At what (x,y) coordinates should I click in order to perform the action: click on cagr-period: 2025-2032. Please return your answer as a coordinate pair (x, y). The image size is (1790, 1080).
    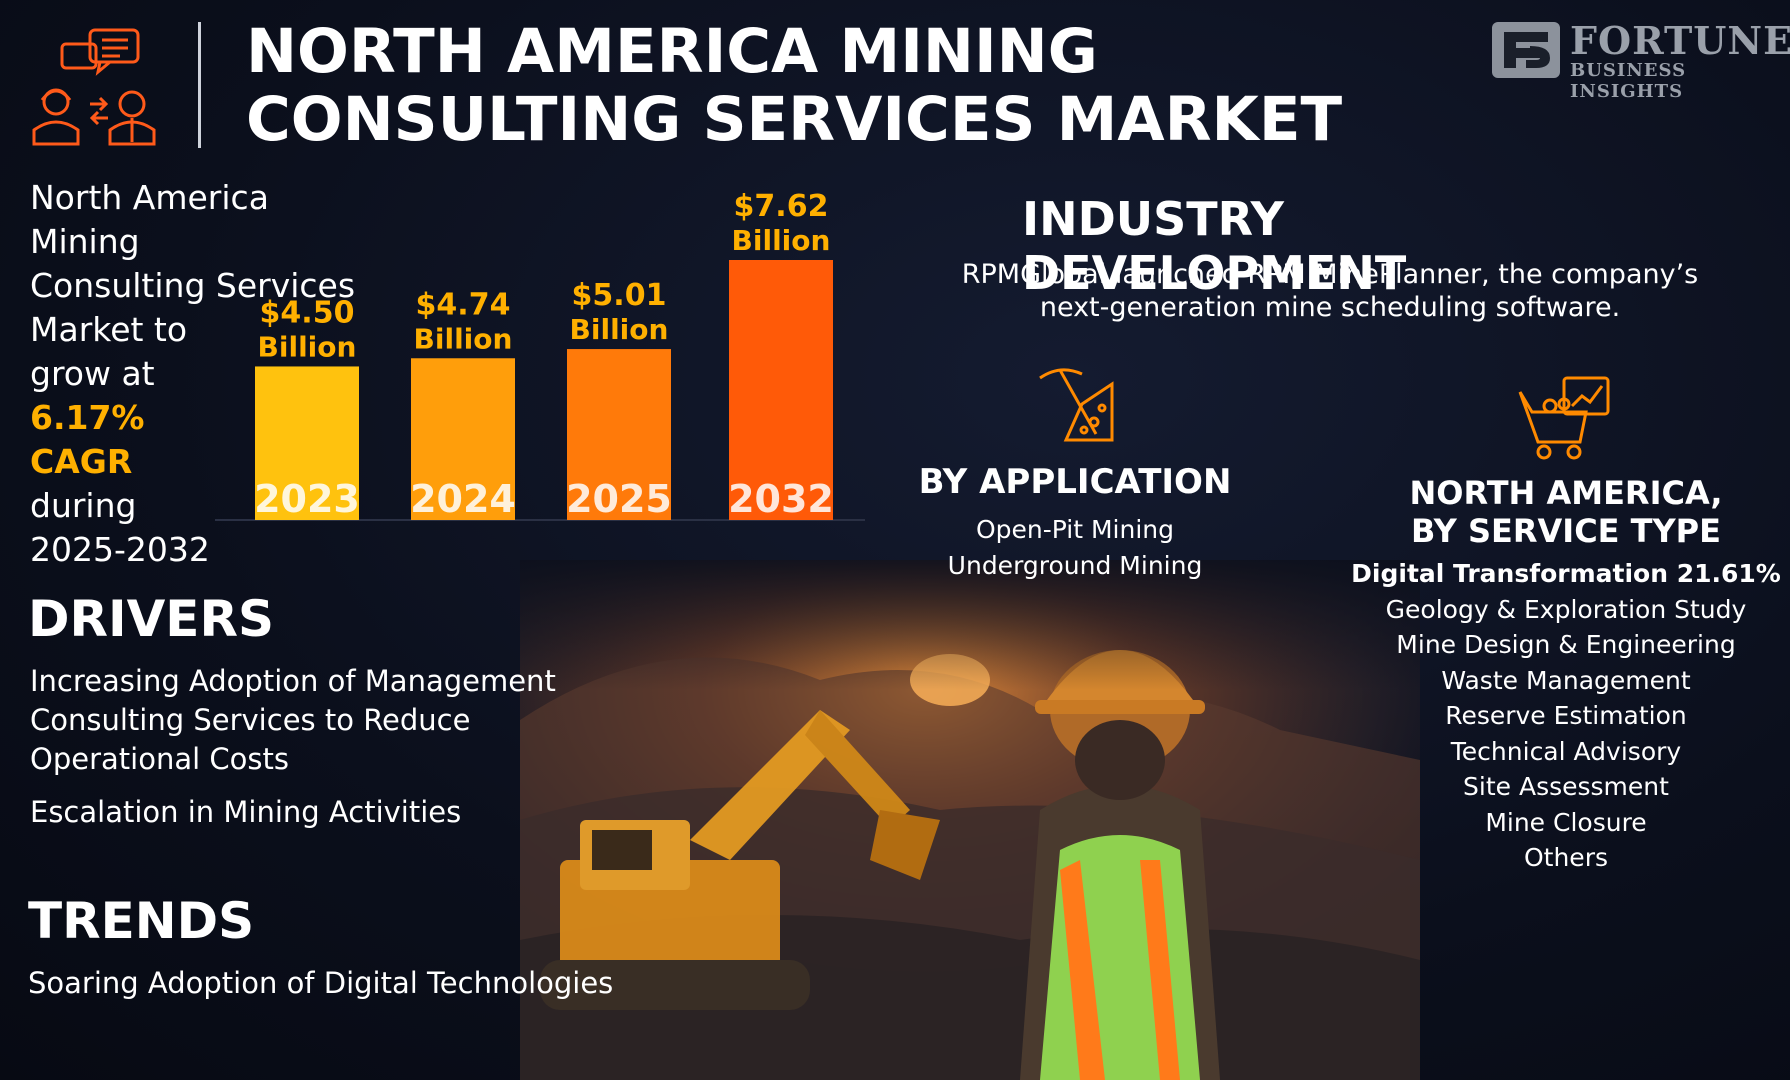
    Looking at the image, I should click on (120, 549).